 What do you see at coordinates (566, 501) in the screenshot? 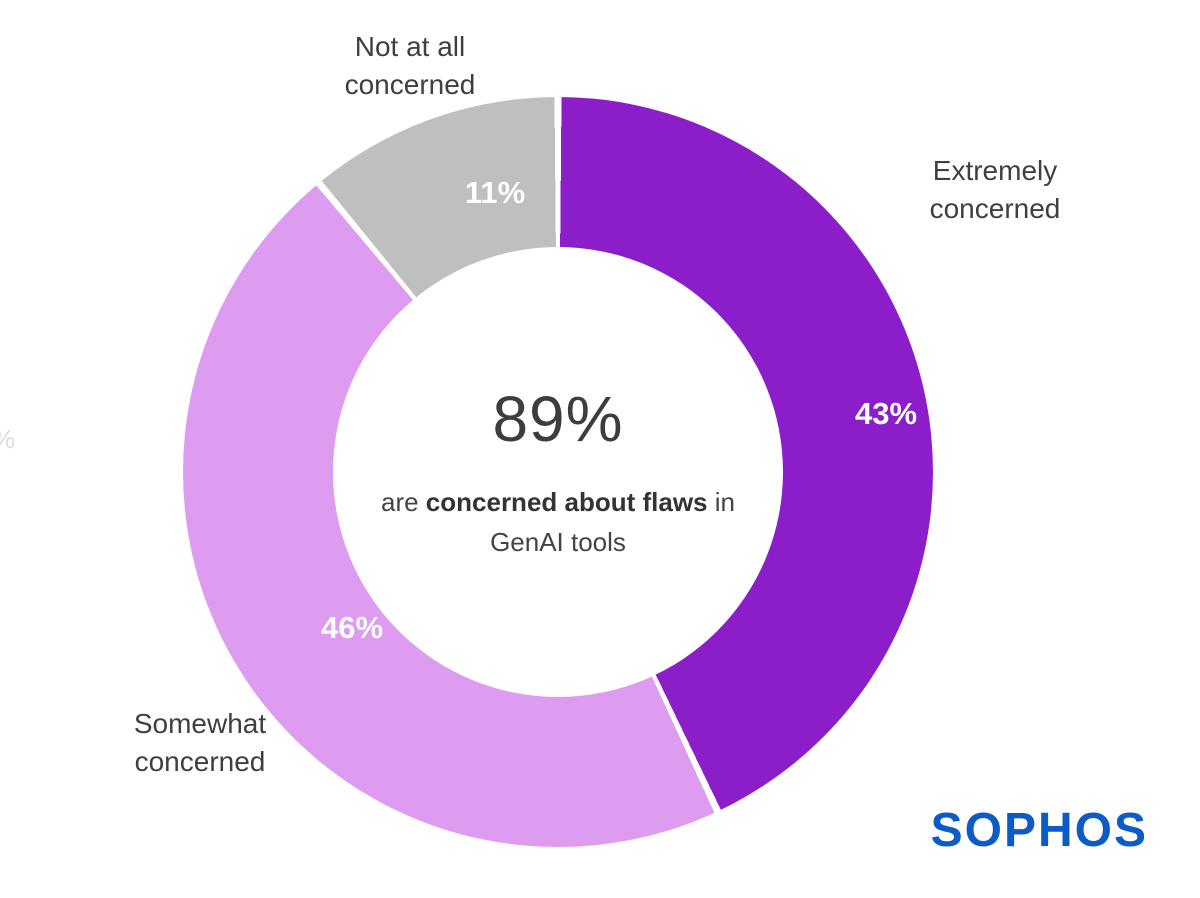
I see `center-line1-bold: concerned about flaws` at bounding box center [566, 501].